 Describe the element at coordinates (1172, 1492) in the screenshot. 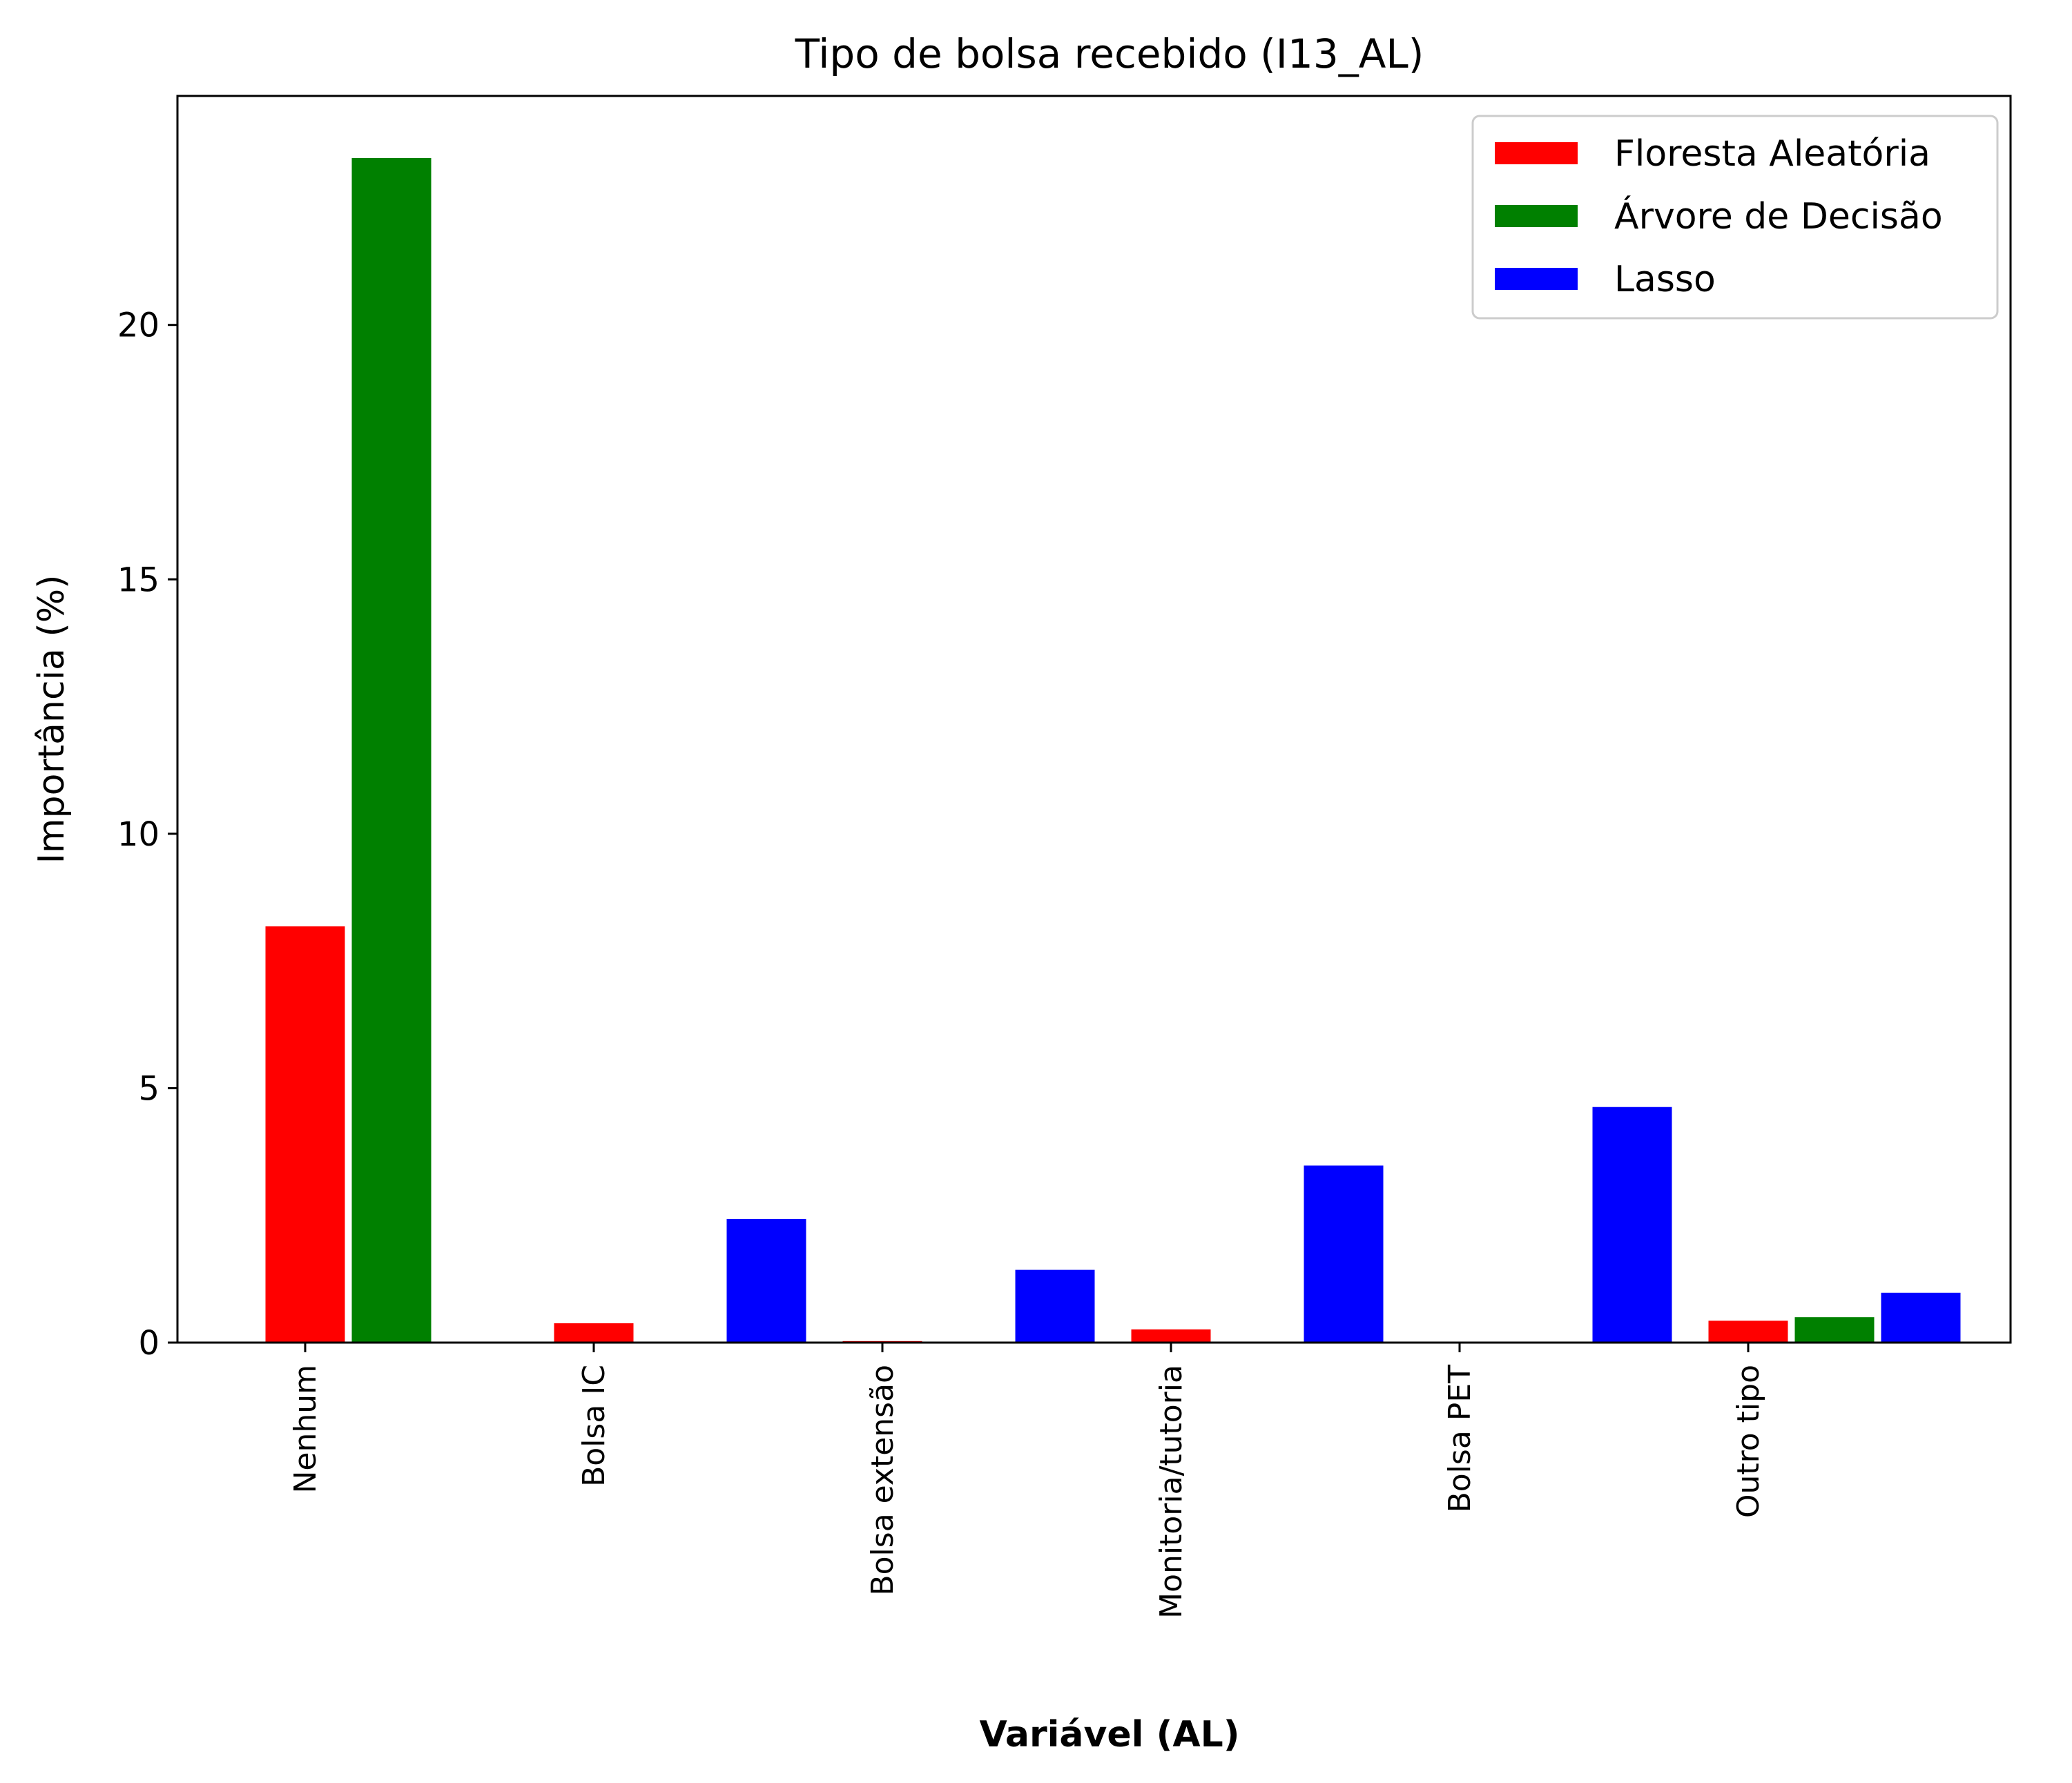

I see `x-tick-label: Monitoria/tutoria` at that location.